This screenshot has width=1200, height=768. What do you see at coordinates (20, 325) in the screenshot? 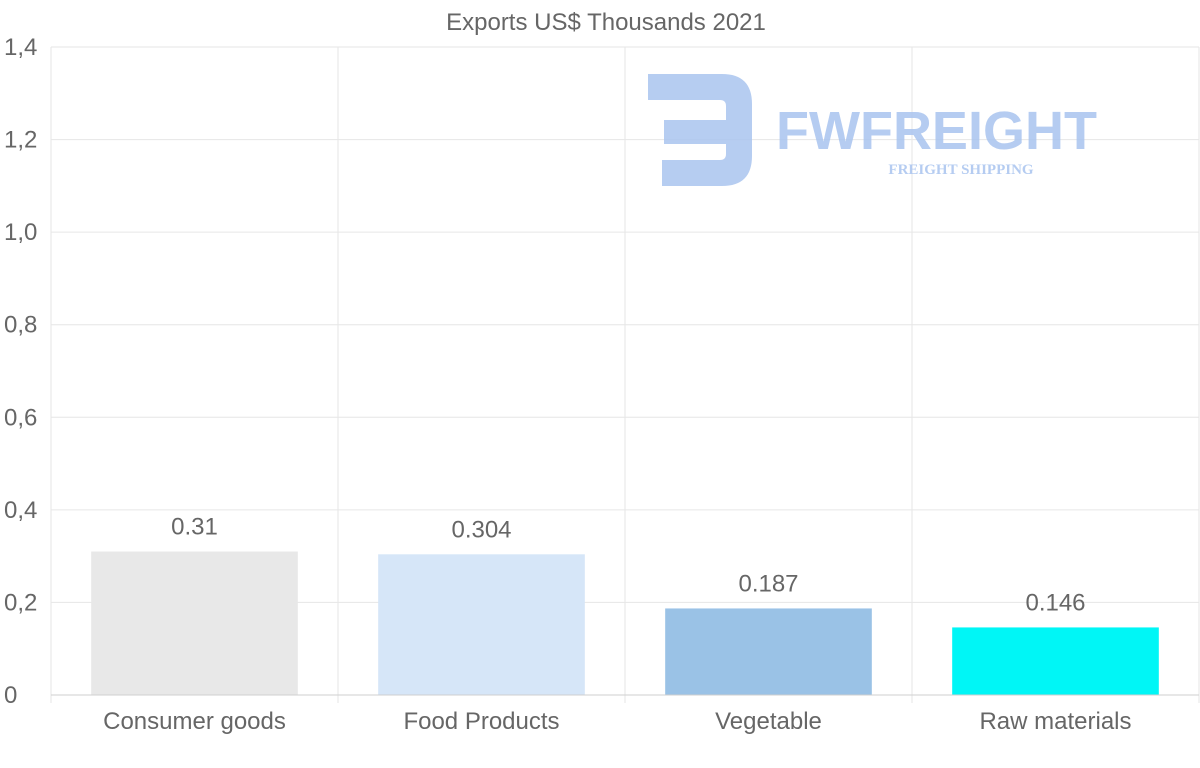
I see `y-tick-label: 0,8` at bounding box center [20, 325].